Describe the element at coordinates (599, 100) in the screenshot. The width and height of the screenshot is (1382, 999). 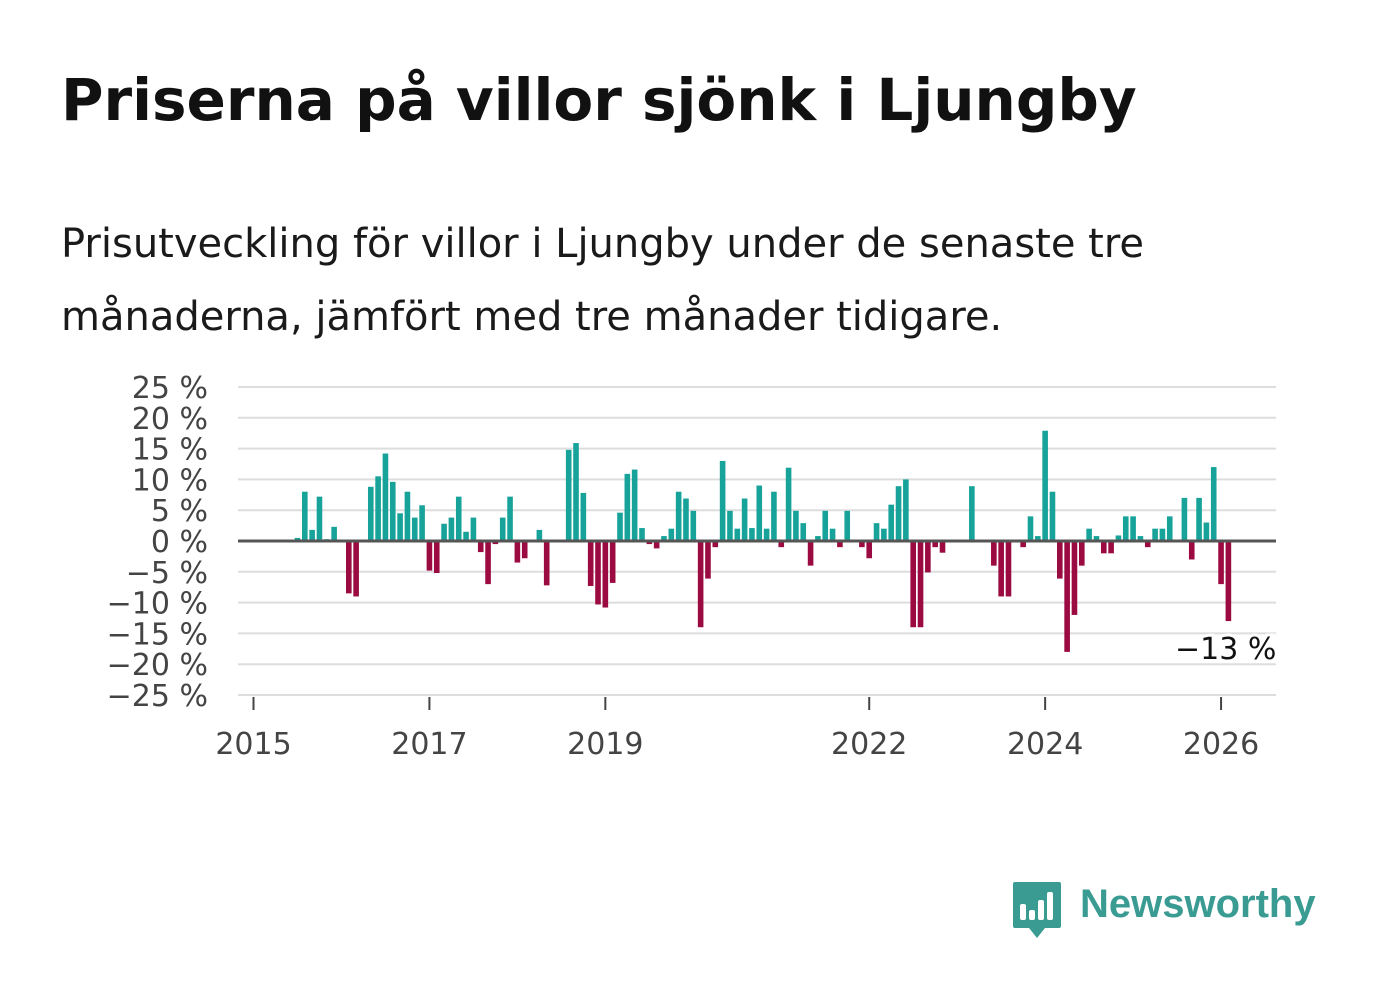
I see `chart-title: Priserna på villor sjönk i Ljungby` at that location.